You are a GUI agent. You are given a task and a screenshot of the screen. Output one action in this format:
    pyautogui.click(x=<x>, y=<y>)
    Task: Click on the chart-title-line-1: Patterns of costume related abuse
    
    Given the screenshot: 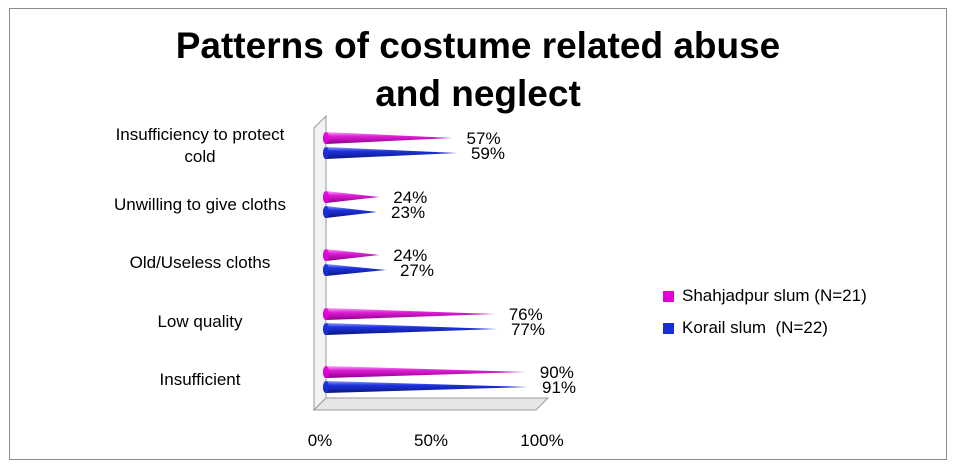 What is the action you would take?
    pyautogui.click(x=478, y=45)
    